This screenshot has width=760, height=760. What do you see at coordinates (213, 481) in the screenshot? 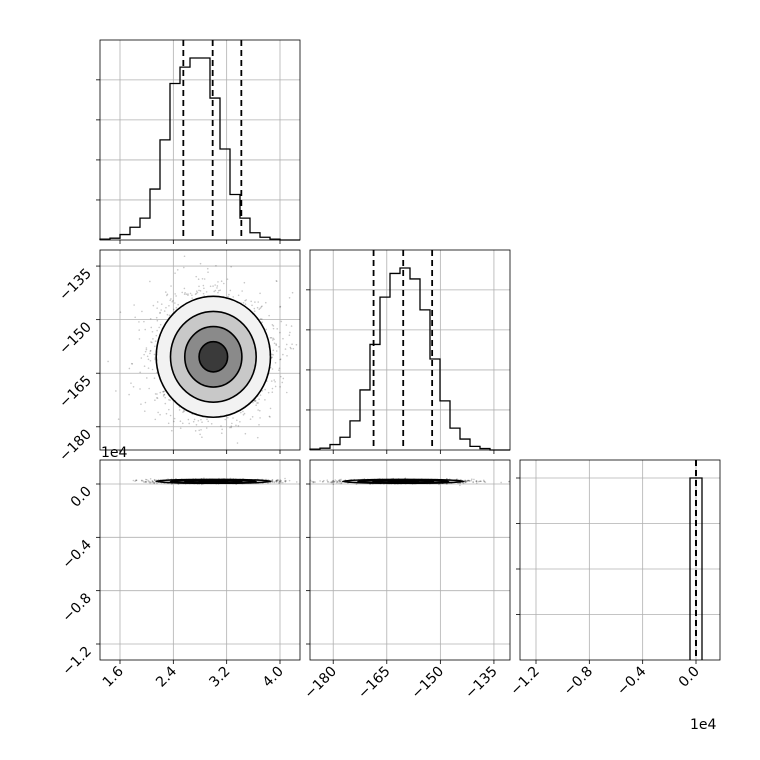
I see `contour-line` at bounding box center [213, 481].